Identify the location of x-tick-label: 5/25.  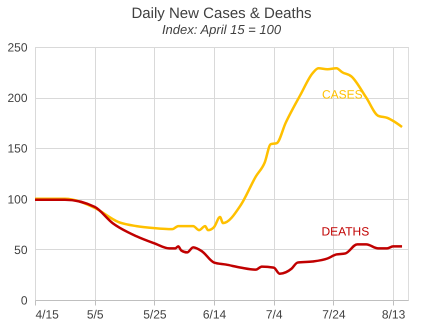
(155, 315).